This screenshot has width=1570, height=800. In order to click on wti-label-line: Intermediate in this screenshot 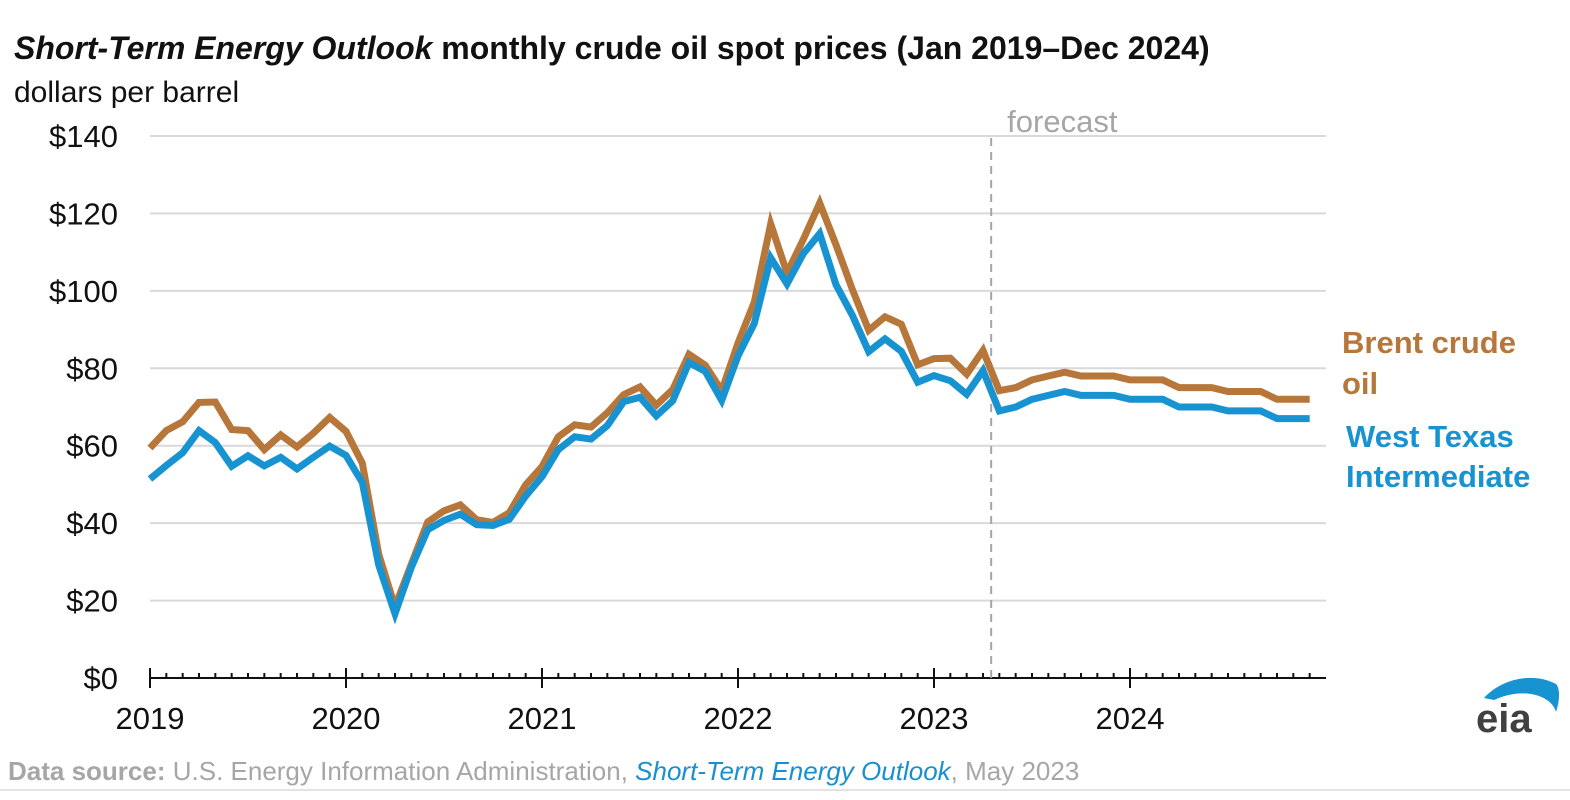, I will do `click(1438, 476)`.